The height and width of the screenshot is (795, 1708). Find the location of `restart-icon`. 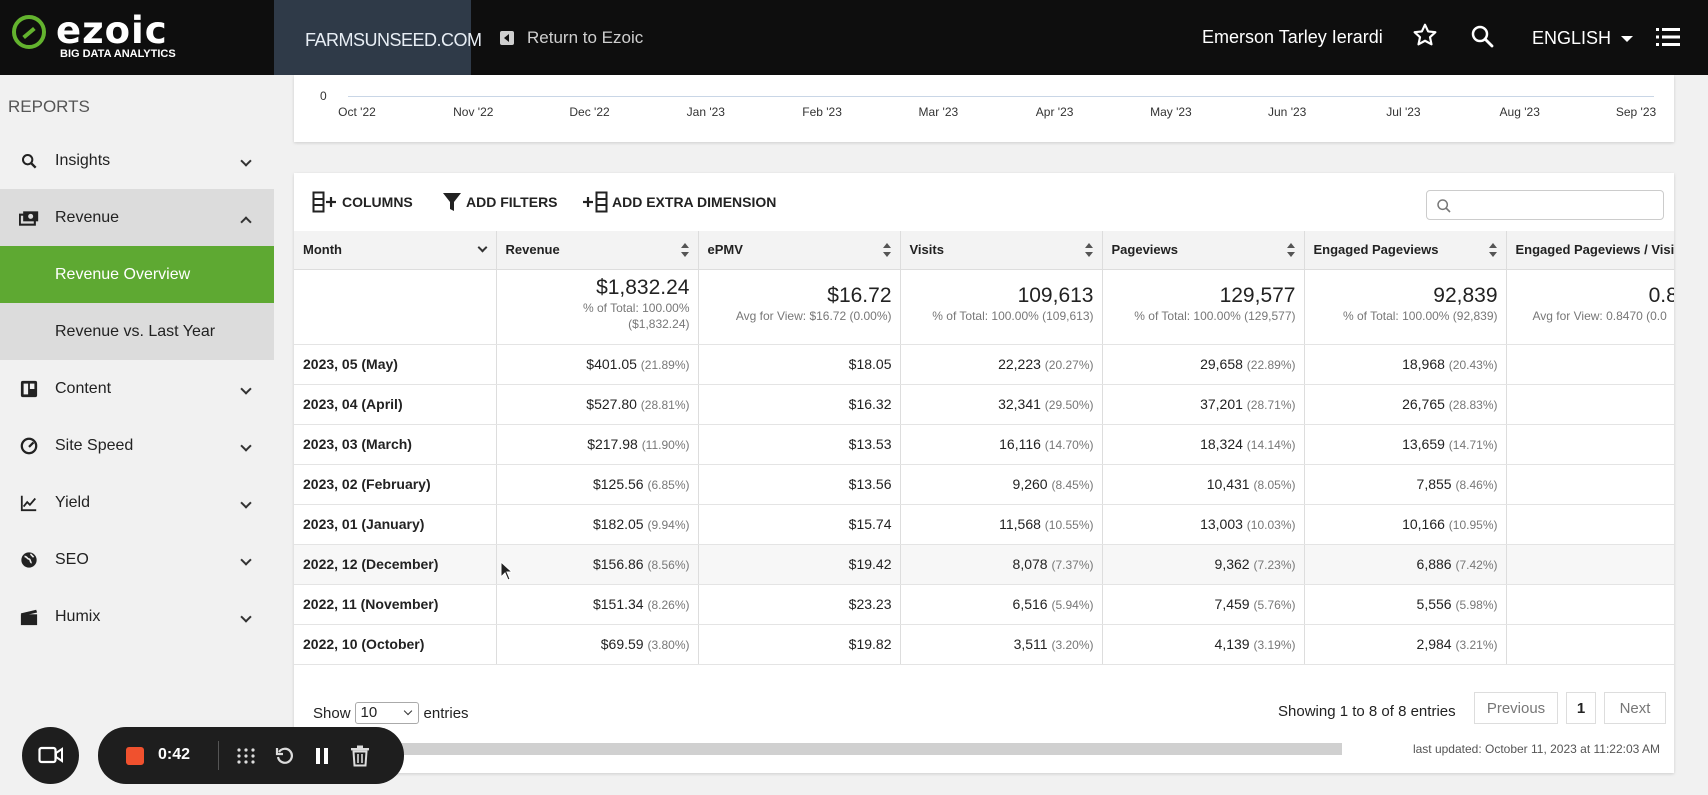

restart-icon is located at coordinates (285, 756).